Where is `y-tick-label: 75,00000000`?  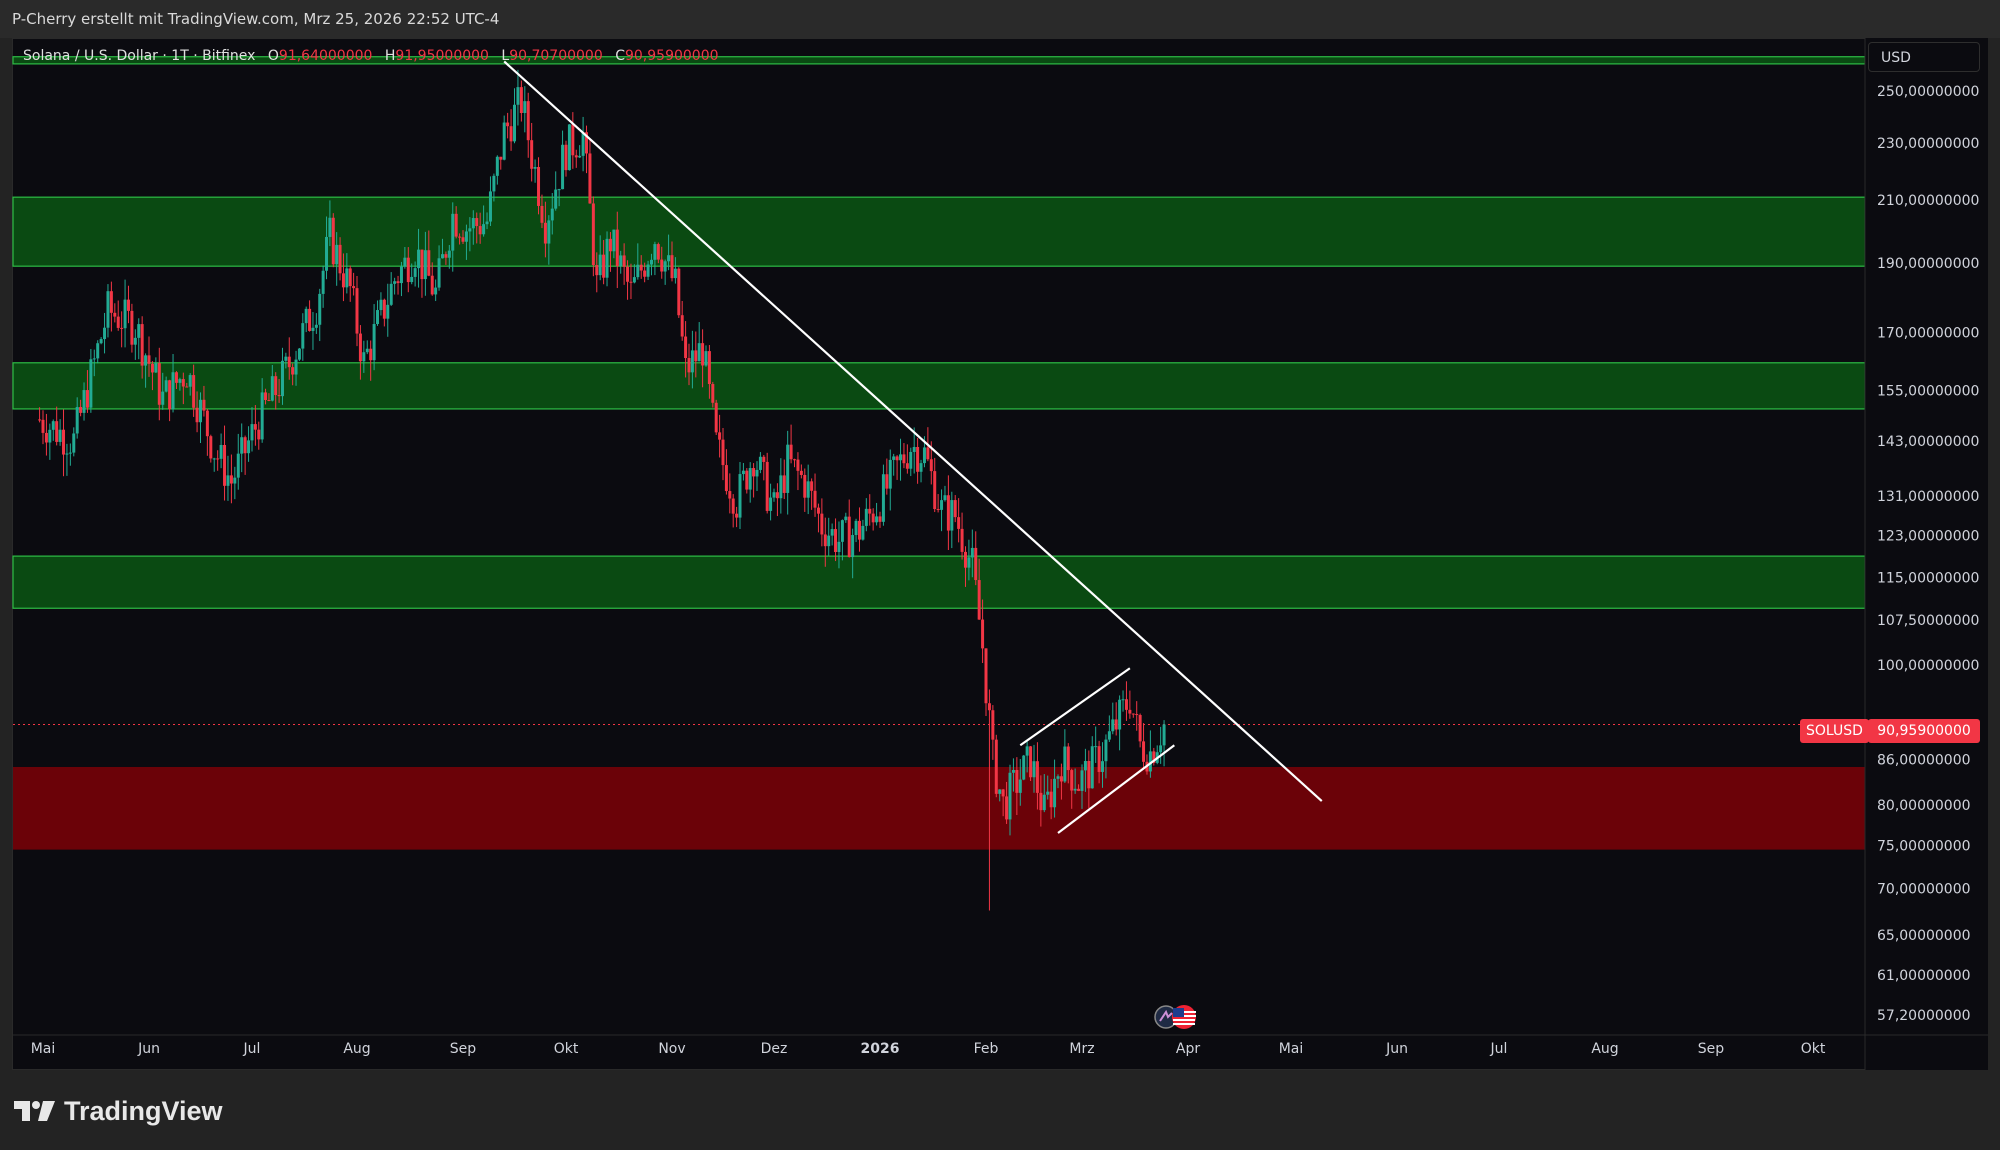
y-tick-label: 75,00000000 is located at coordinates (1924, 846).